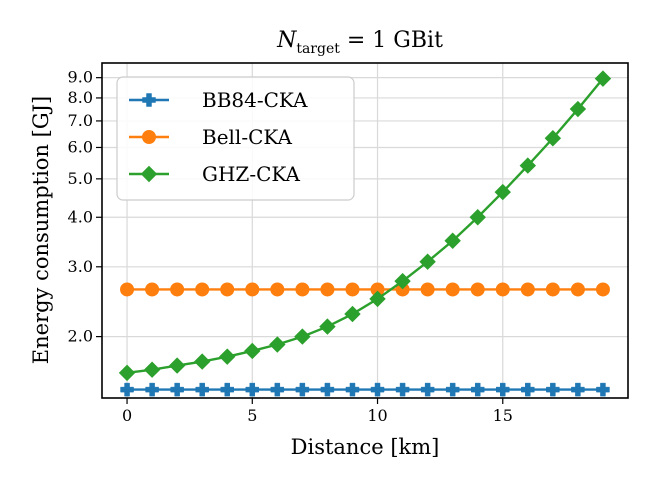  What do you see at coordinates (149, 137) in the screenshot?
I see `legend-marker-bell-cka` at bounding box center [149, 137].